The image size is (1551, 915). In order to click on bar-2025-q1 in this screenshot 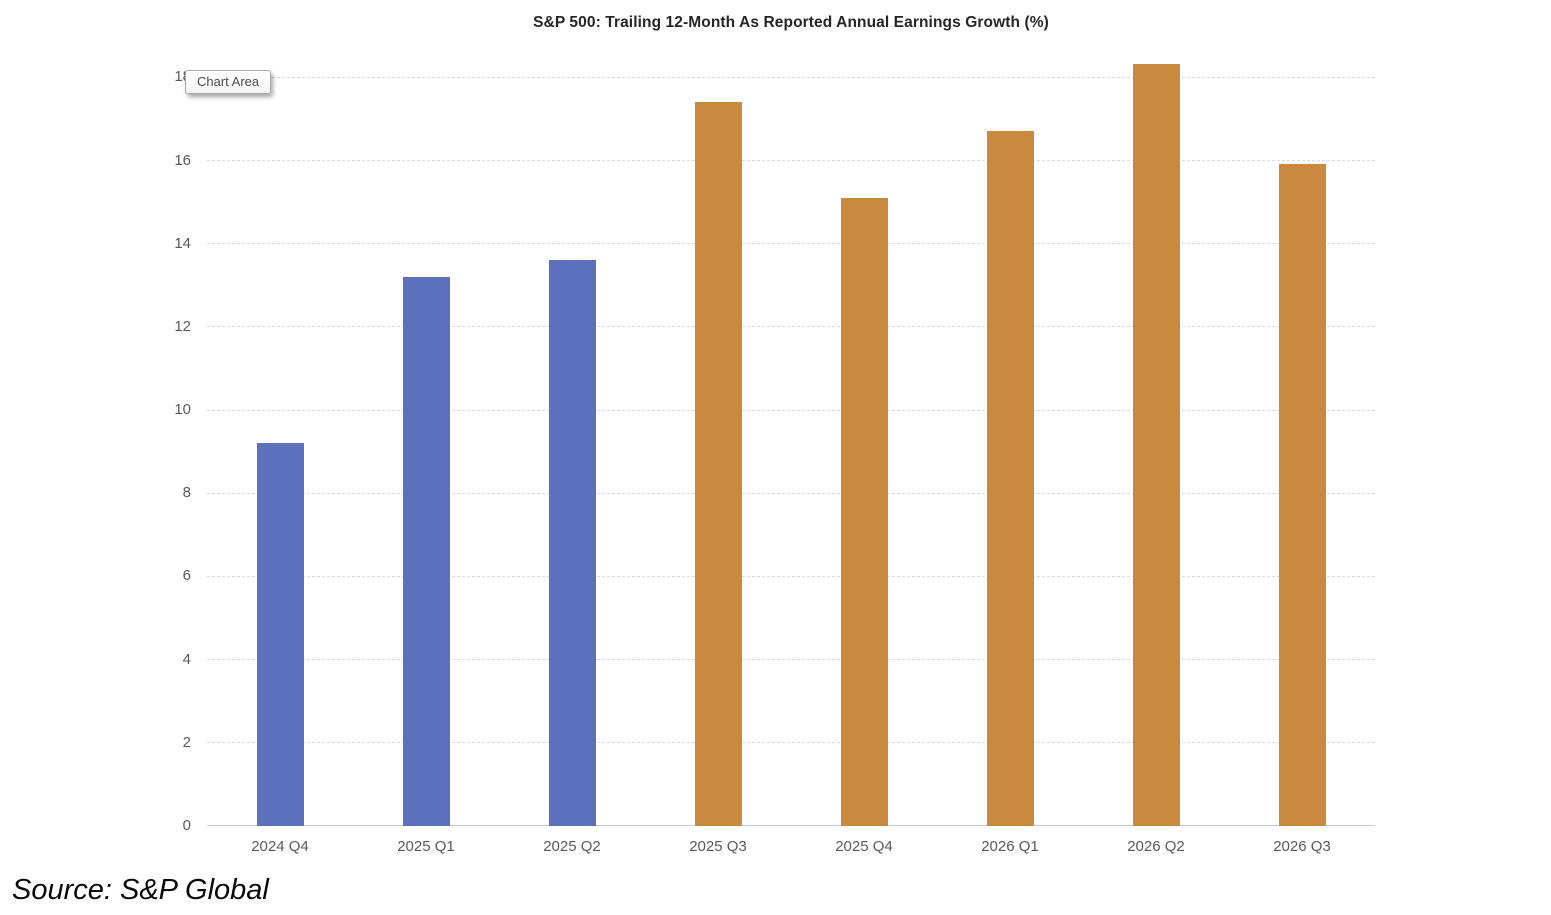, I will do `click(426, 551)`.